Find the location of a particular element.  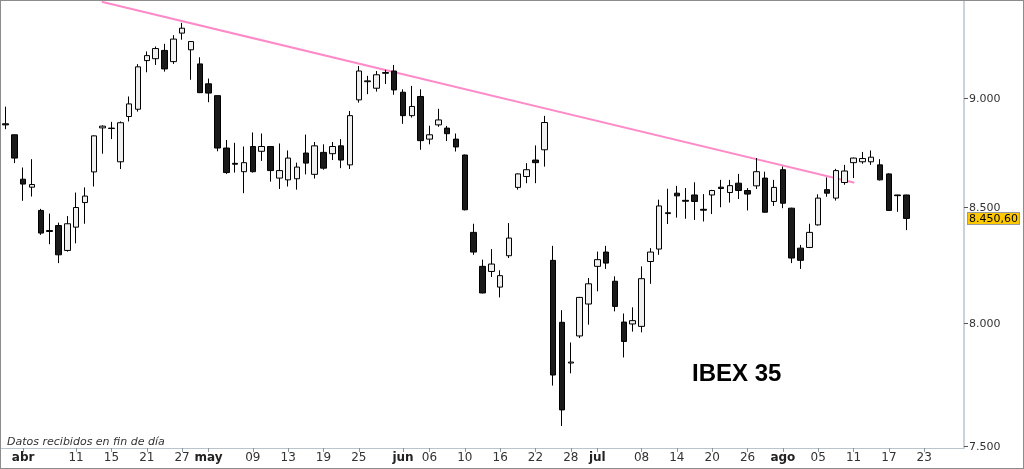

x-tick-label: 19 is located at coordinates (323, 457).